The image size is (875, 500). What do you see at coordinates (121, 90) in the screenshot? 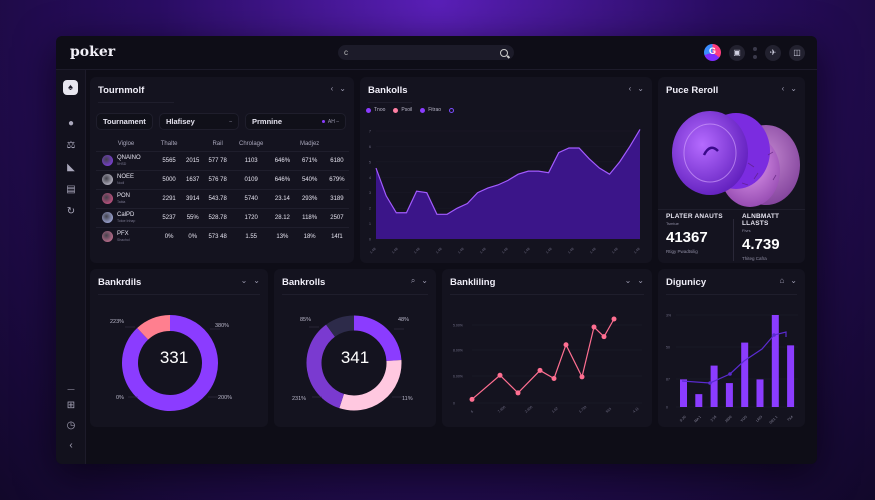
I see `card-title: Tournmolf` at bounding box center [121, 90].